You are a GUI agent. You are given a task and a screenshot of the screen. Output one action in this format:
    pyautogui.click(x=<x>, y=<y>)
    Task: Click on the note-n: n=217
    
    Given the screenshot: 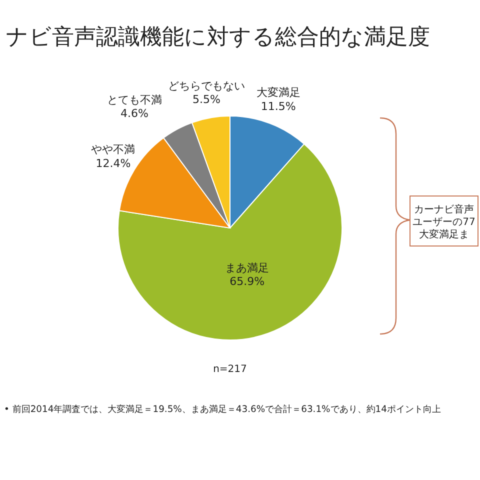 What is the action you would take?
    pyautogui.click(x=230, y=369)
    